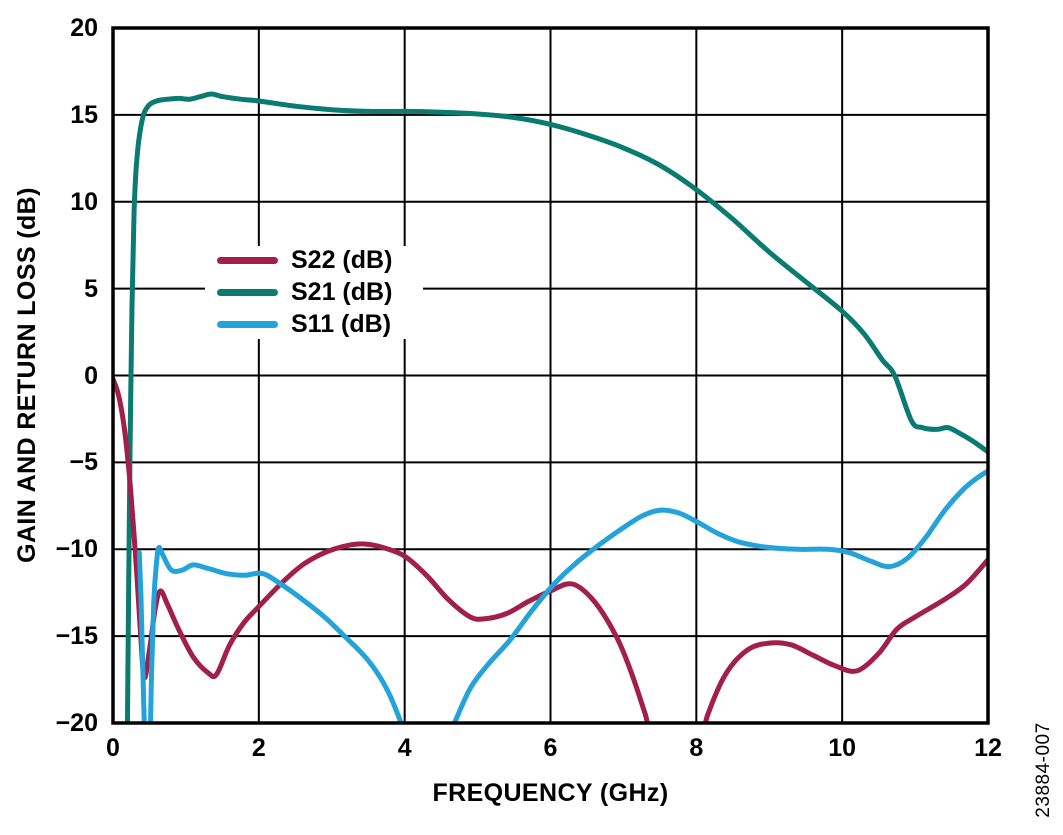  I want to click on x-tick-label: 12, so click(988, 748).